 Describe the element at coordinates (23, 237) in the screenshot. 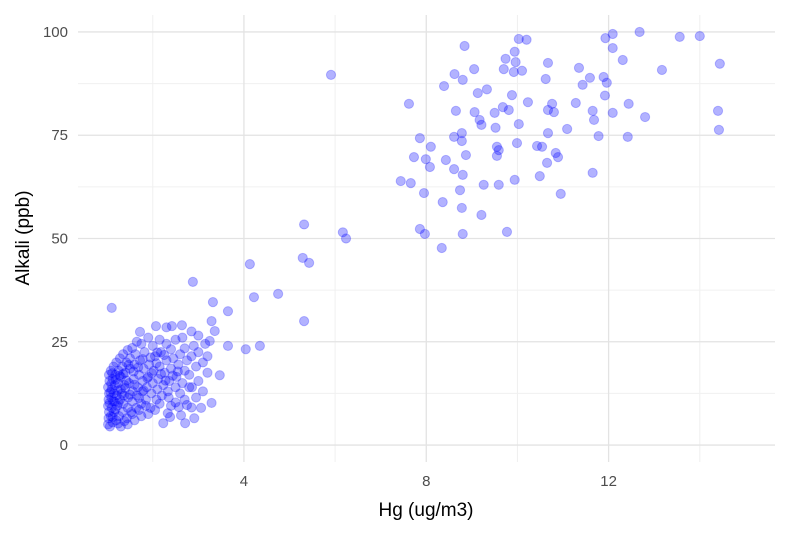

I see `y-axis-title: Alkali (ppb)` at that location.